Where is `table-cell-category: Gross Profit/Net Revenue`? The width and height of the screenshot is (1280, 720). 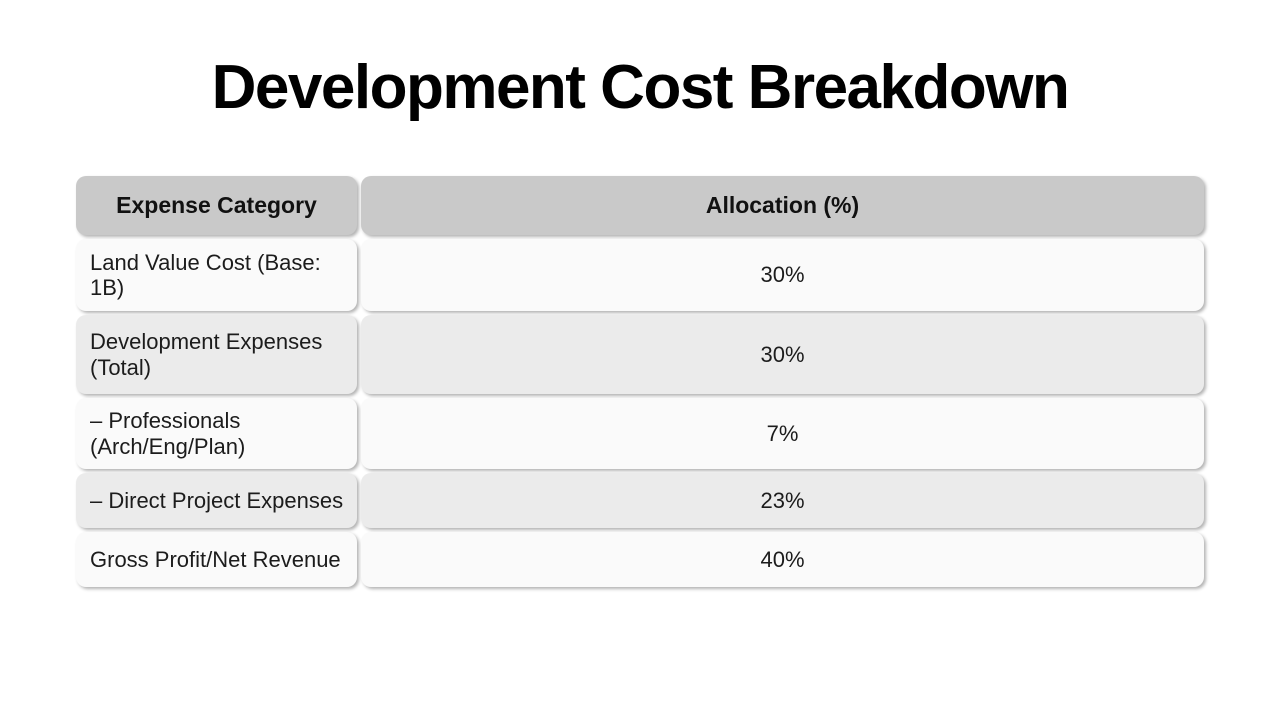 table-cell-category: Gross Profit/Net Revenue is located at coordinates (216, 559).